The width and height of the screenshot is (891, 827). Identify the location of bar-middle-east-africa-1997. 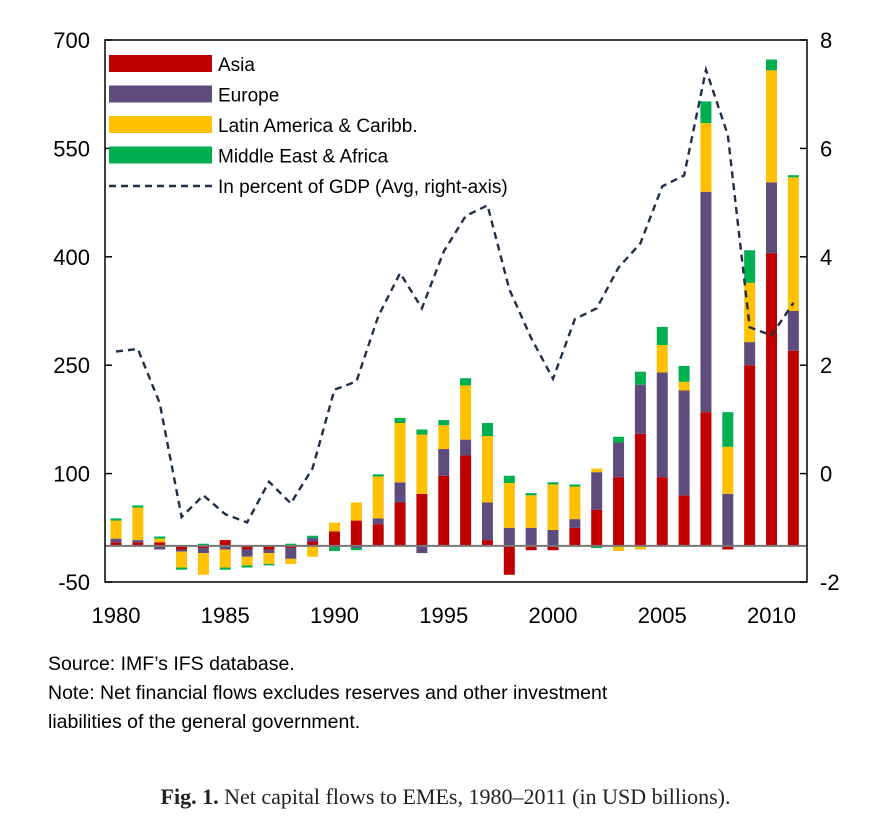
(487, 430).